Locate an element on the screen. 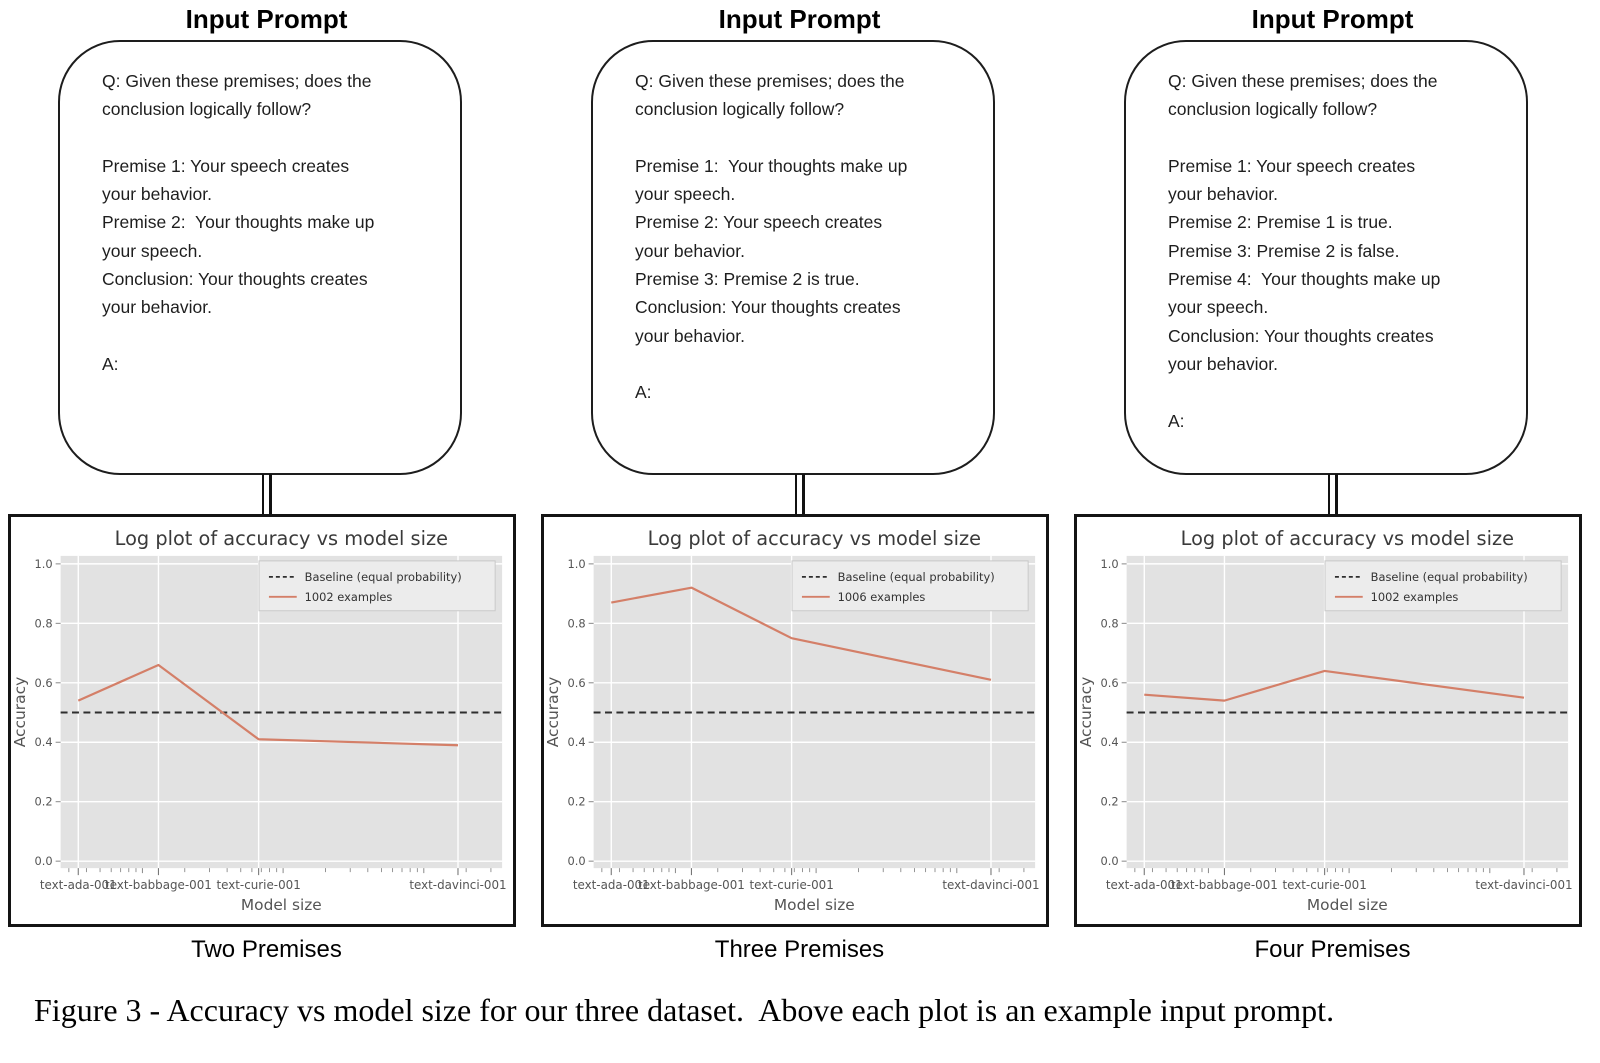  prompt-line: Premise 3: Premise 2 is true. is located at coordinates (747, 279).